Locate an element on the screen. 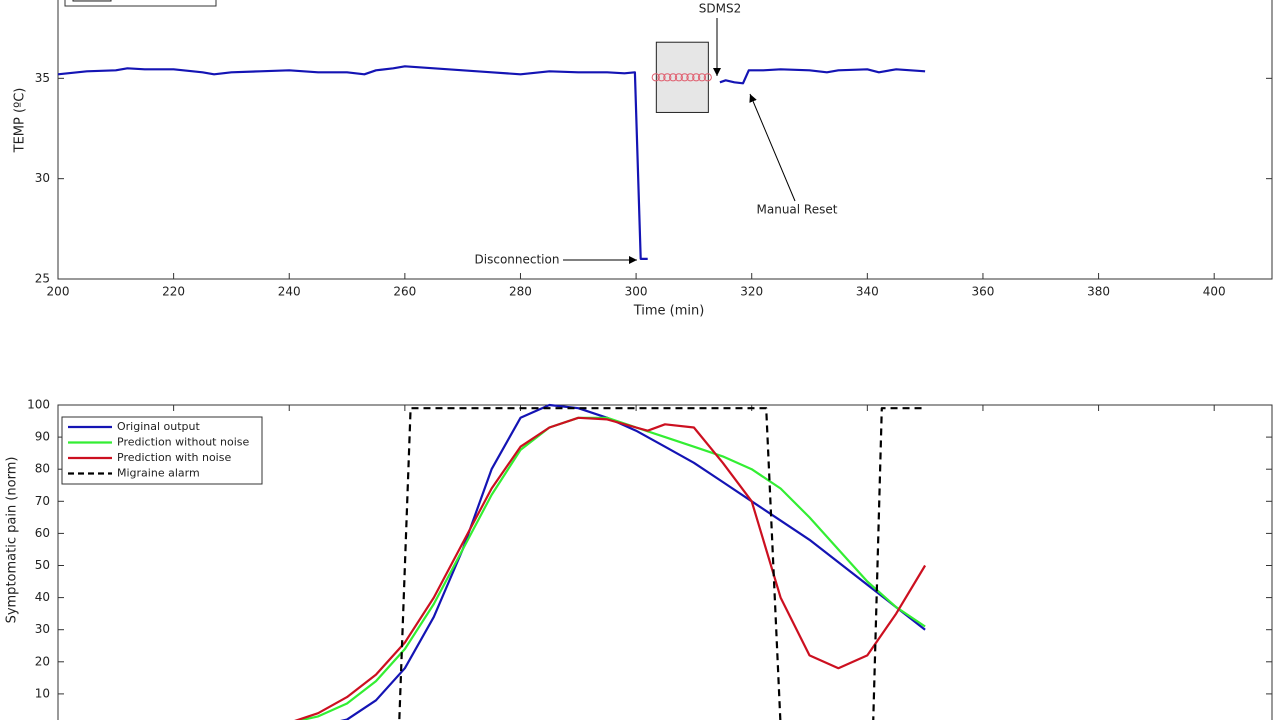 The image size is (1280, 720). x-tick-label: 260 is located at coordinates (404, 292).